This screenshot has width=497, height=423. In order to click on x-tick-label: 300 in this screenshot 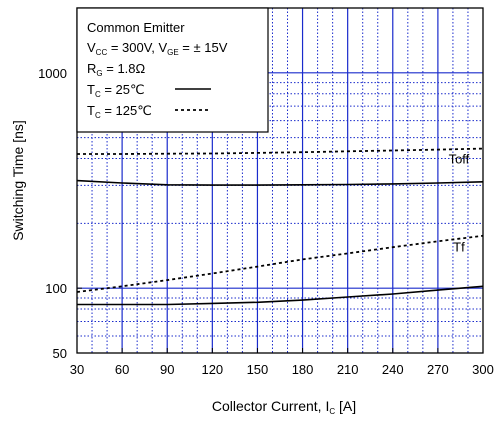, I will do `click(483, 369)`.